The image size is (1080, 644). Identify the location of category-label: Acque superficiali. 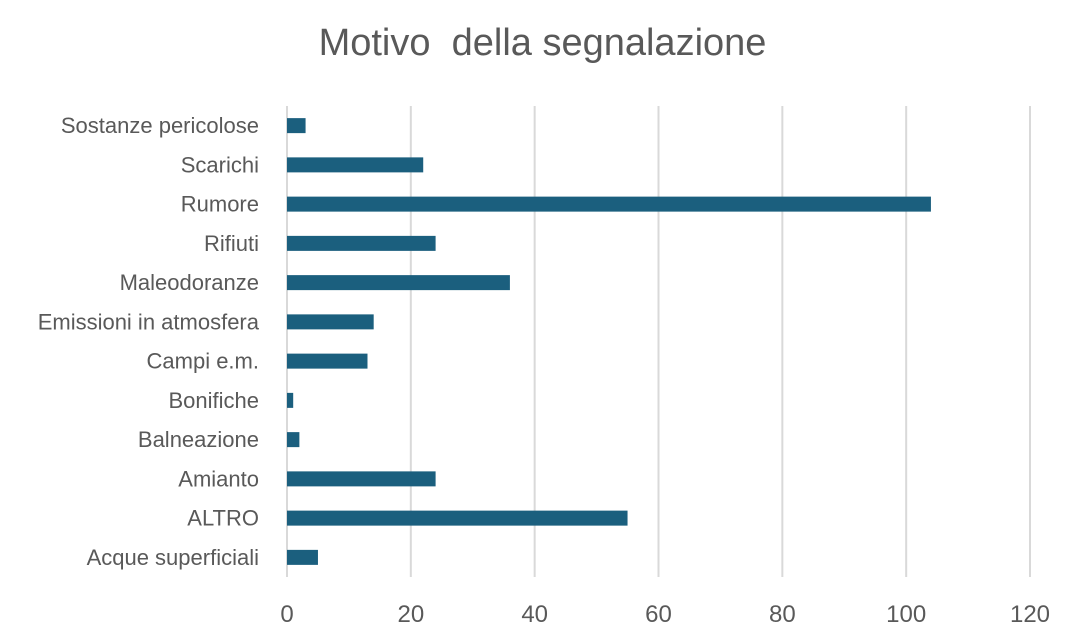
(173, 557).